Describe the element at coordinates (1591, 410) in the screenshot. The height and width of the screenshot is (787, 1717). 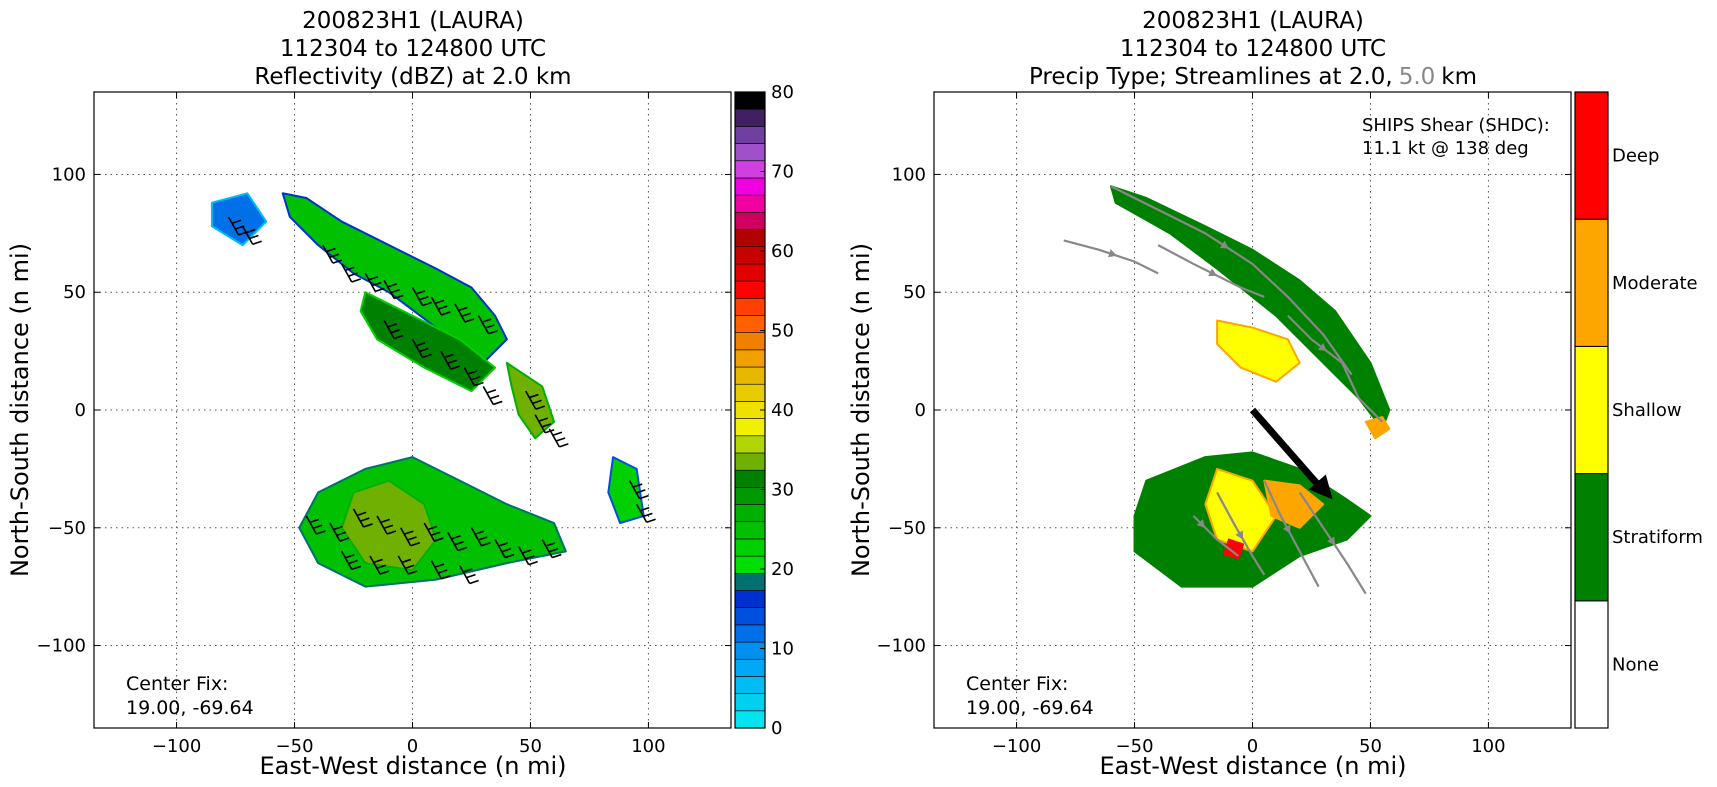
I see `precip-colorbar-segment` at that location.